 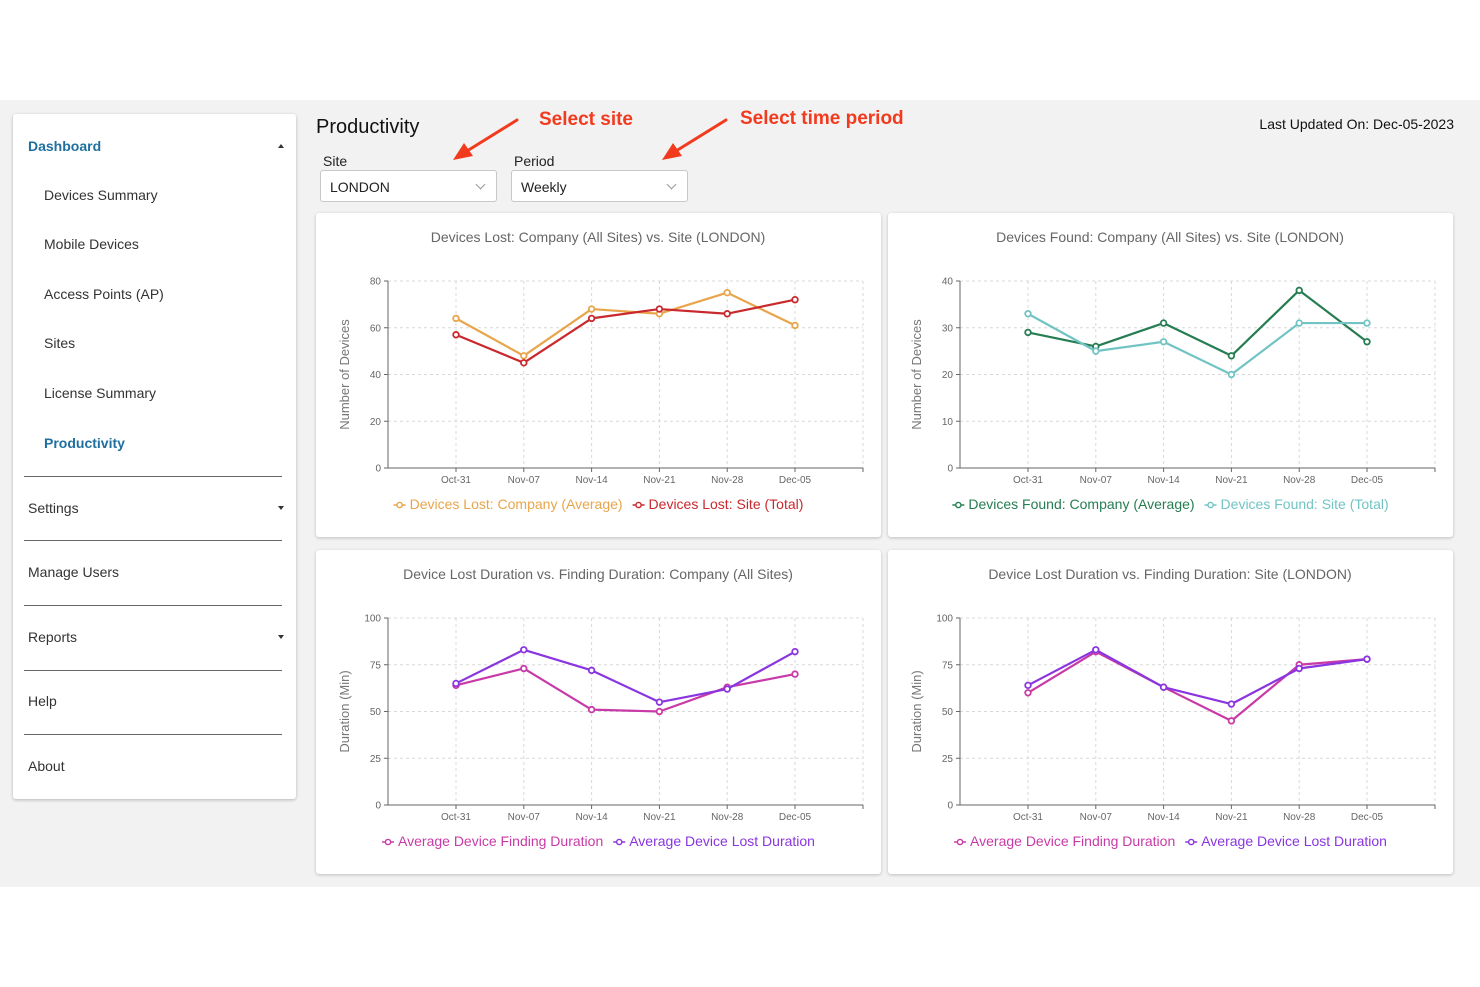 I want to click on sidebar-item-devices-summary: Devices Summary, so click(x=154, y=196).